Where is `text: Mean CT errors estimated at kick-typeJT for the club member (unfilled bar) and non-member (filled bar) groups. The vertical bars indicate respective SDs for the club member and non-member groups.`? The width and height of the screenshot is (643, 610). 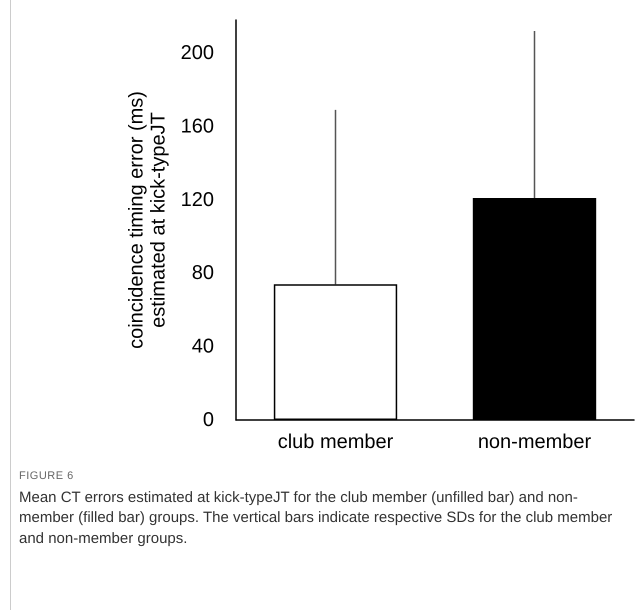
text: Mean CT errors estimated at kick-typeJT for the club member (unfilled bar) and non-member (filled bar) groups. The vertical bars indicate respective SDs for the club member and non-member groups. is located at coordinates (316, 518).